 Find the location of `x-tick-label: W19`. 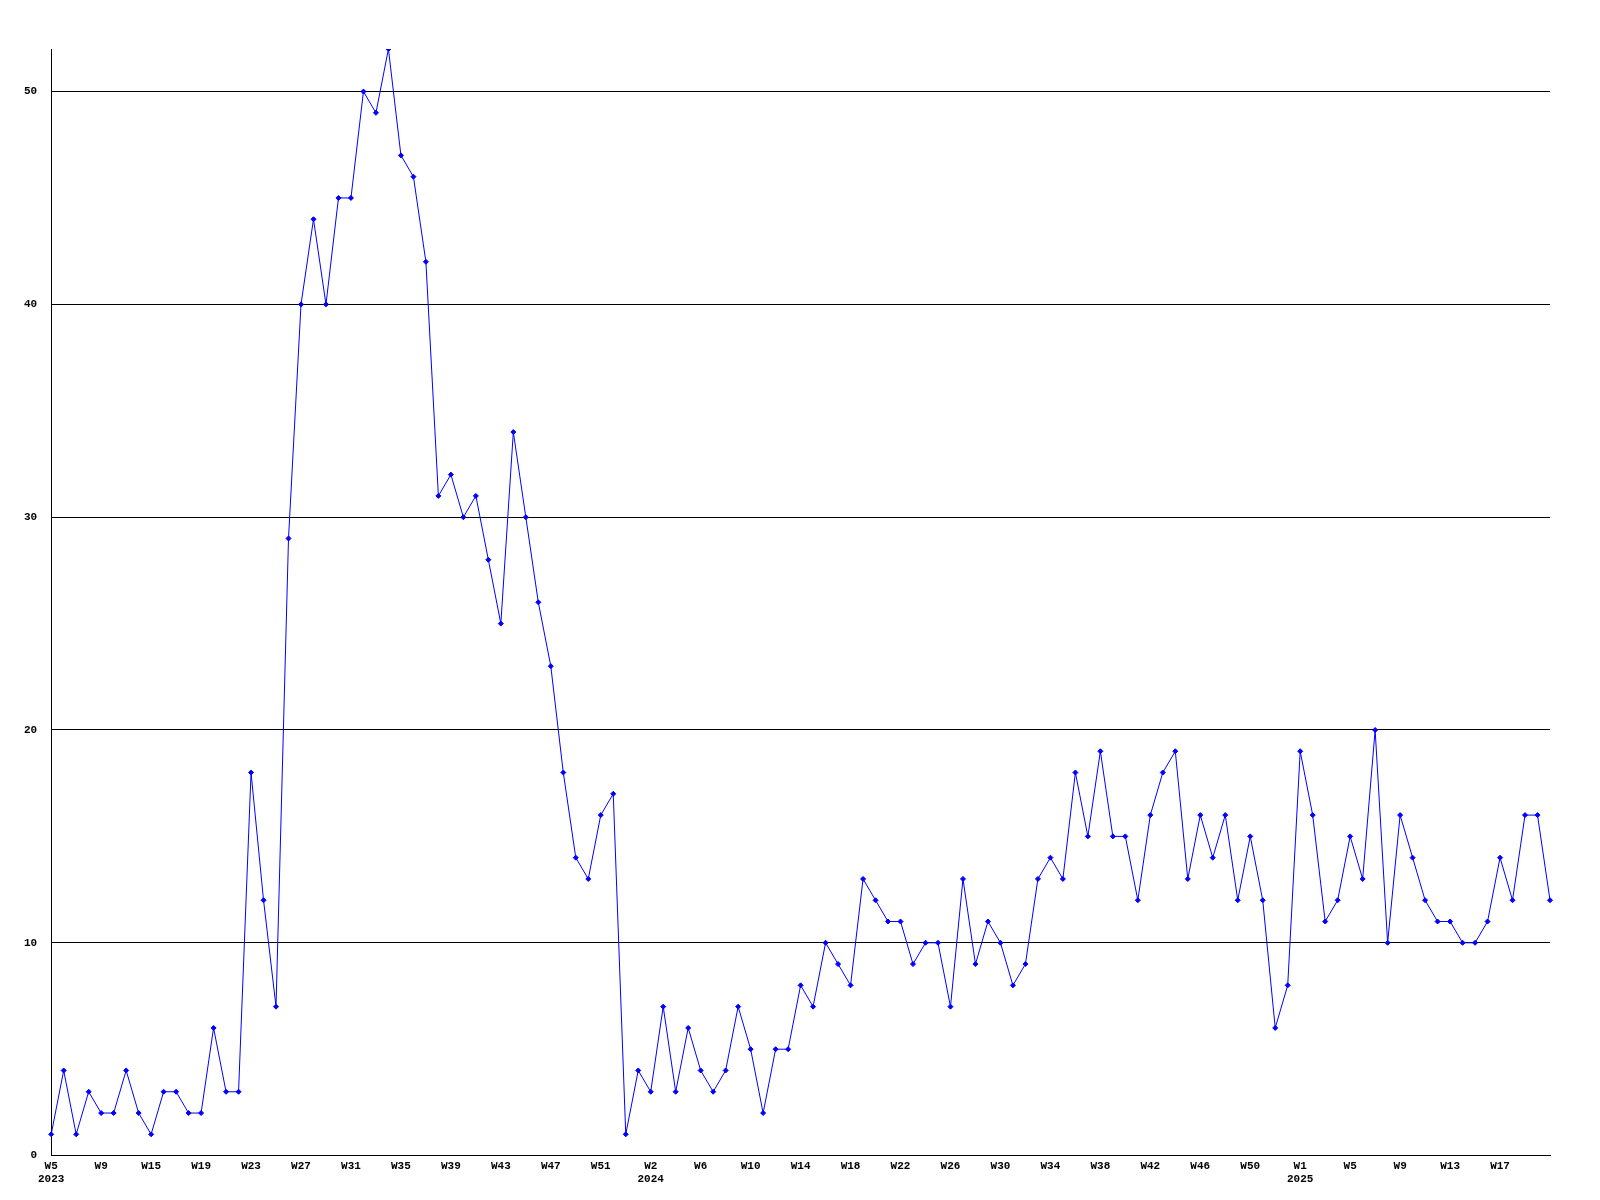

x-tick-label: W19 is located at coordinates (201, 1165).